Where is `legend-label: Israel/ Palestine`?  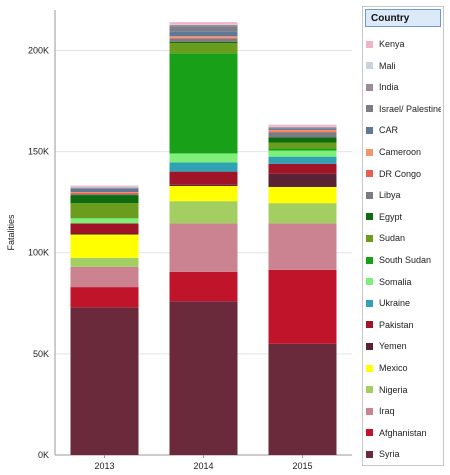
legend-label: Israel/ Palestine is located at coordinates (410, 108).